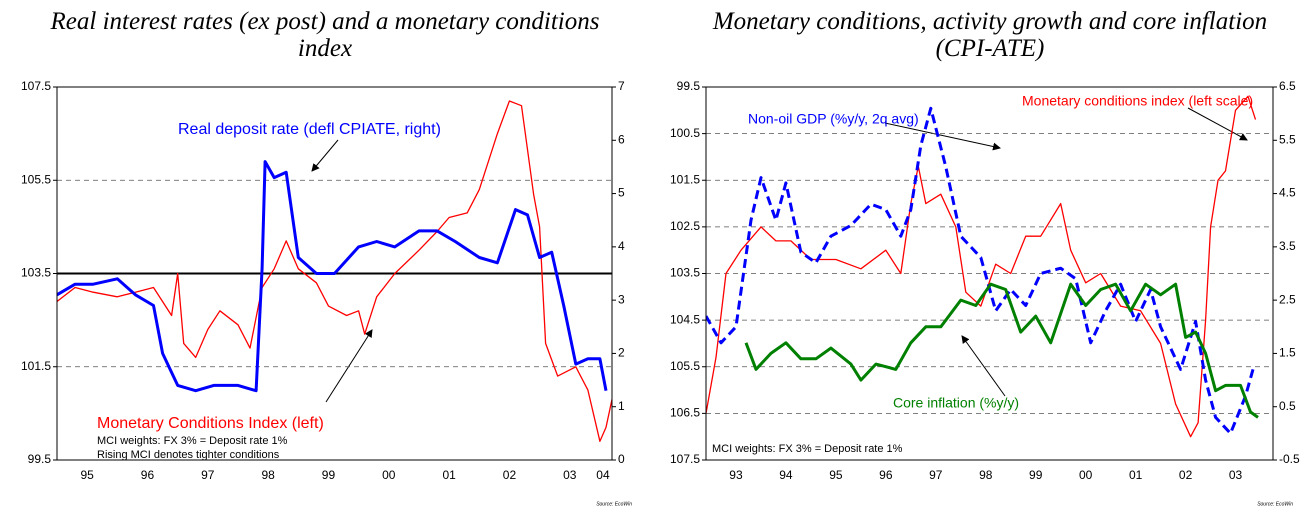  Describe the element at coordinates (621, 353) in the screenshot. I see `y2-tick-label: 2` at that location.